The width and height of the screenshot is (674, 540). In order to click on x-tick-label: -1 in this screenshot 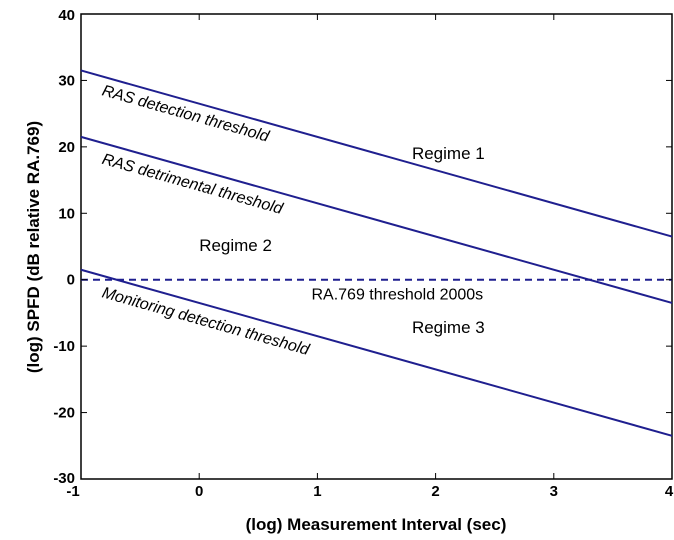, I will do `click(72, 491)`.